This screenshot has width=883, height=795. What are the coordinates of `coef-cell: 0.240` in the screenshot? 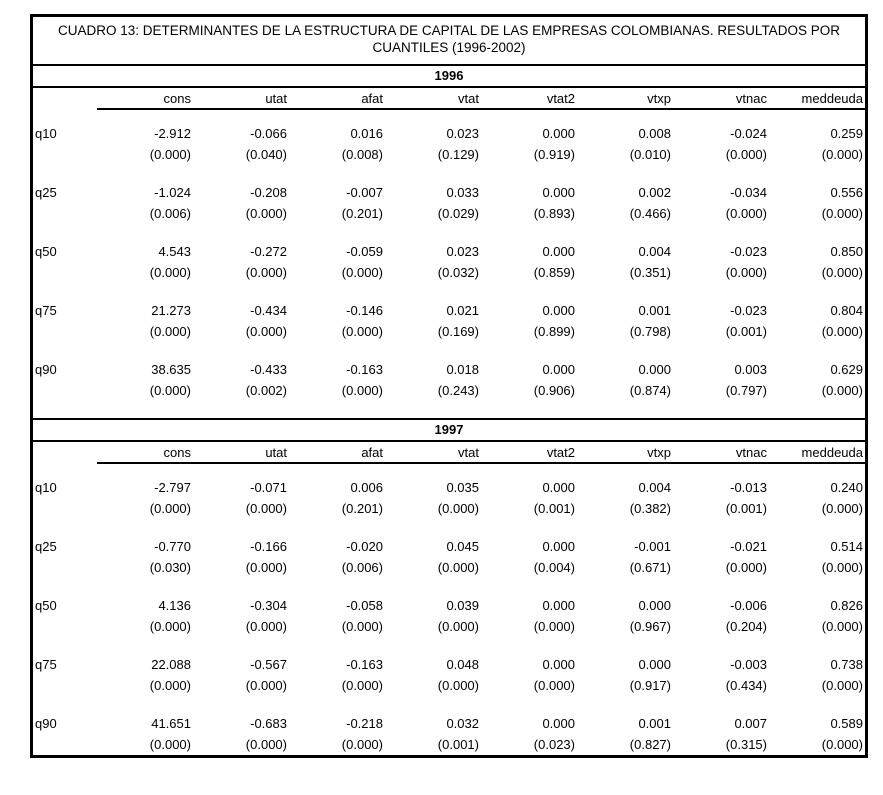 It's located at (846, 487).